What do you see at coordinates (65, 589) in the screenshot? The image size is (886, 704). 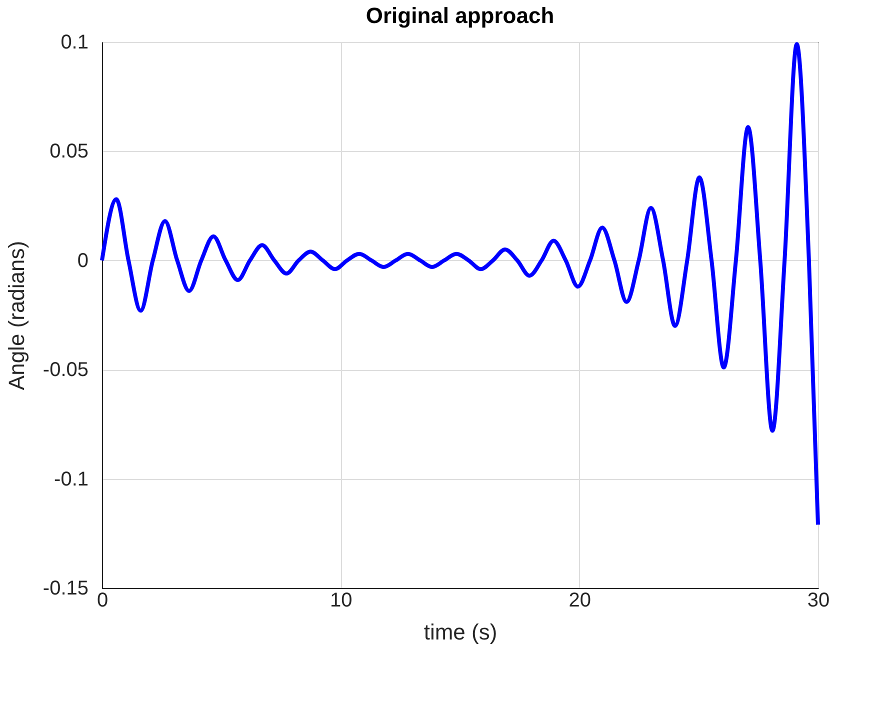 I see `y-tick-label: -0.15` at bounding box center [65, 589].